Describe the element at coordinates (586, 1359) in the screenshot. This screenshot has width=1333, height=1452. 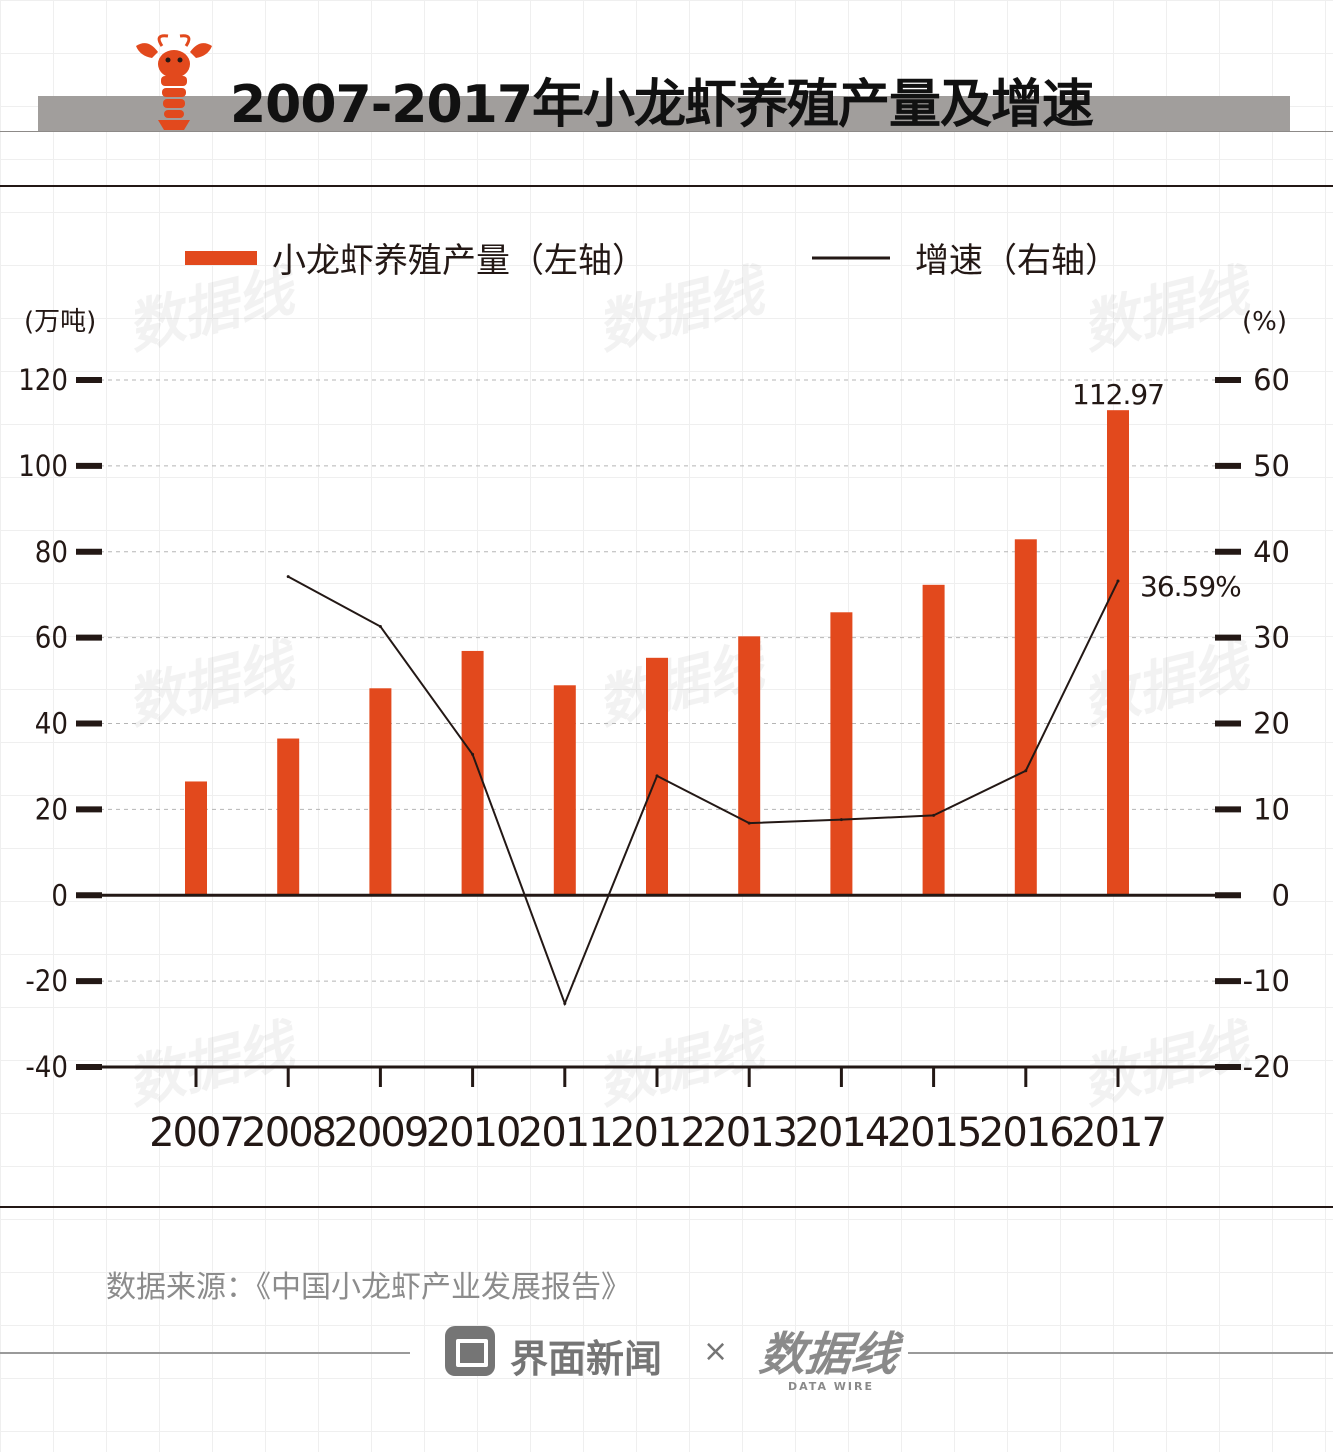
I see `brand-name: 界面新闻` at that location.